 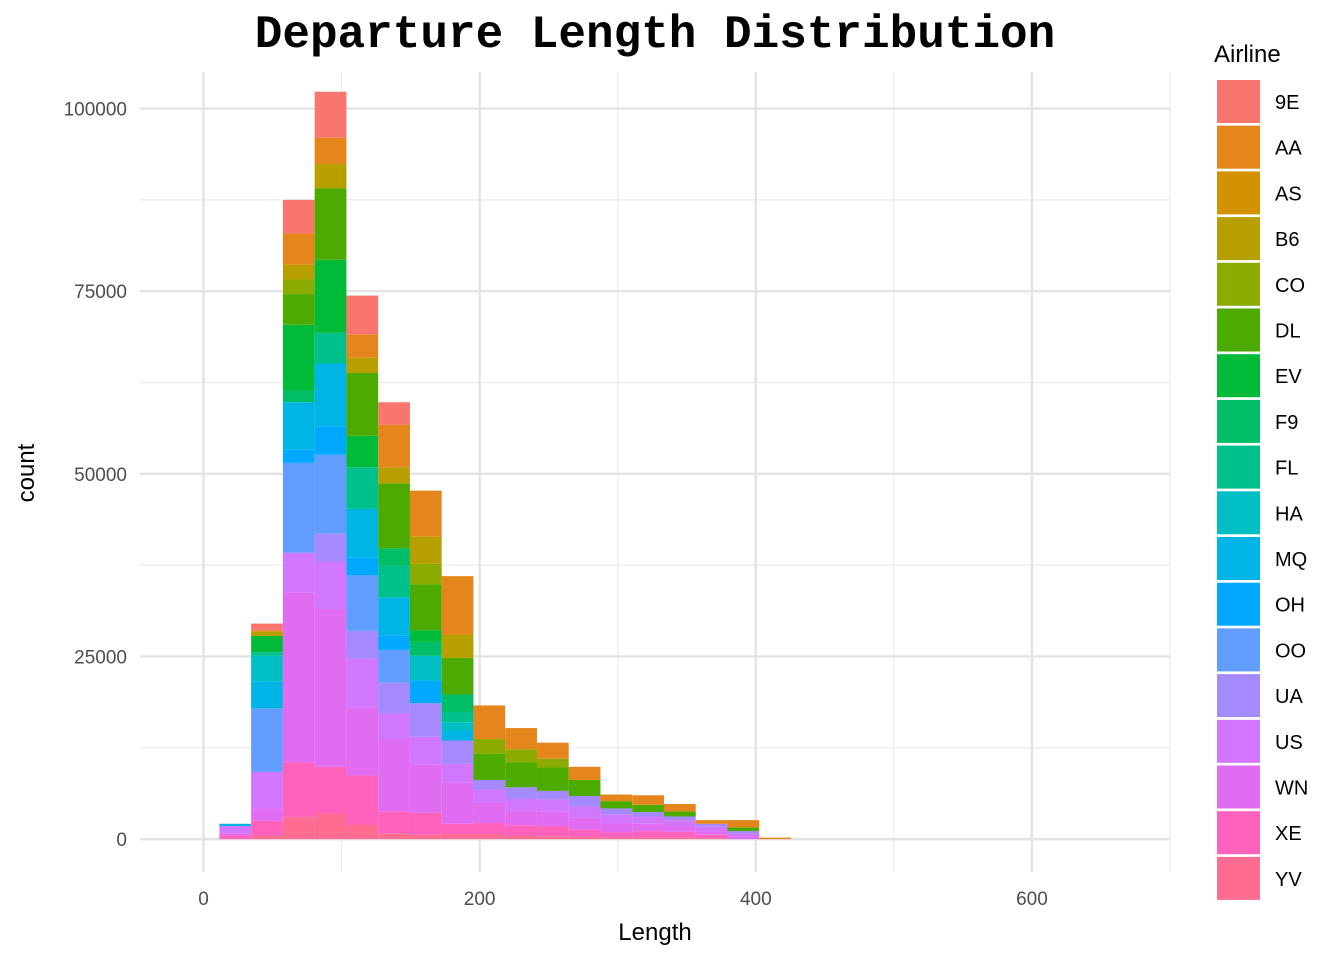 I want to click on legend-label-ua: UA, so click(x=1289, y=697).